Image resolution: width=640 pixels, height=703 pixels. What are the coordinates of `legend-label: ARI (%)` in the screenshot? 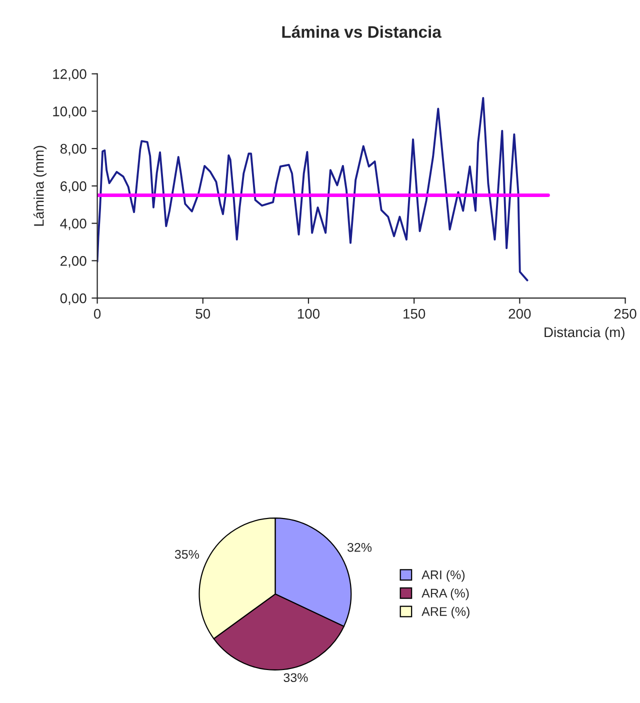 It's located at (443, 576).